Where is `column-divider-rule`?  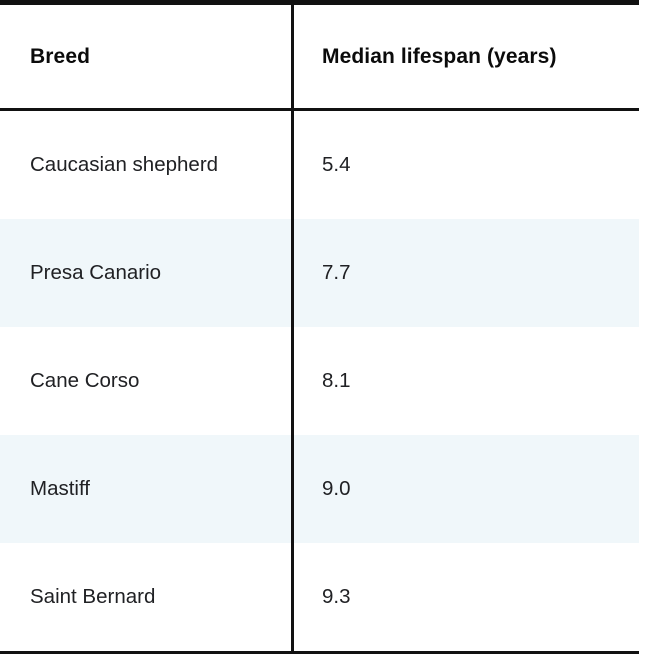
column-divider-rule is located at coordinates (292, 327).